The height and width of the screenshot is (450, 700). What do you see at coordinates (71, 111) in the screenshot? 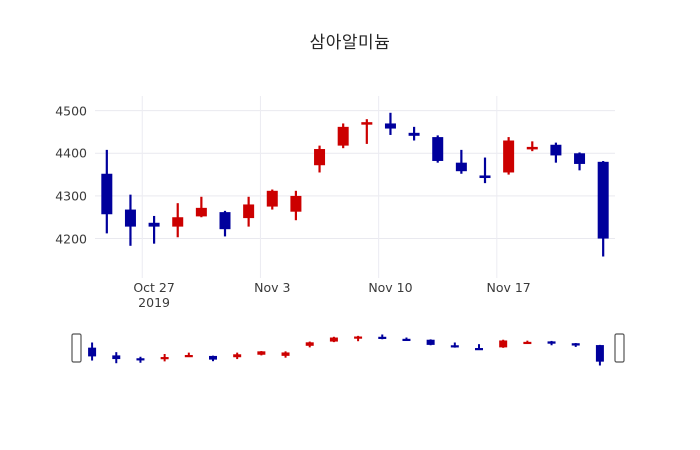
I see `y-axis-tick-label: 4500` at bounding box center [71, 111].